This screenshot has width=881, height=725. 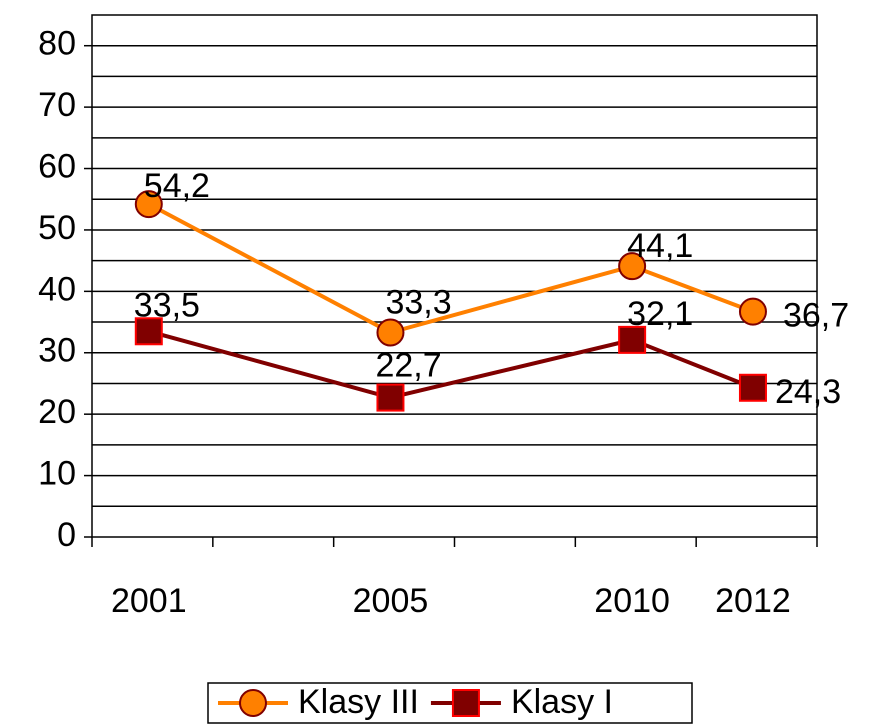 I want to click on y-tick-label: 40, so click(x=57, y=289).